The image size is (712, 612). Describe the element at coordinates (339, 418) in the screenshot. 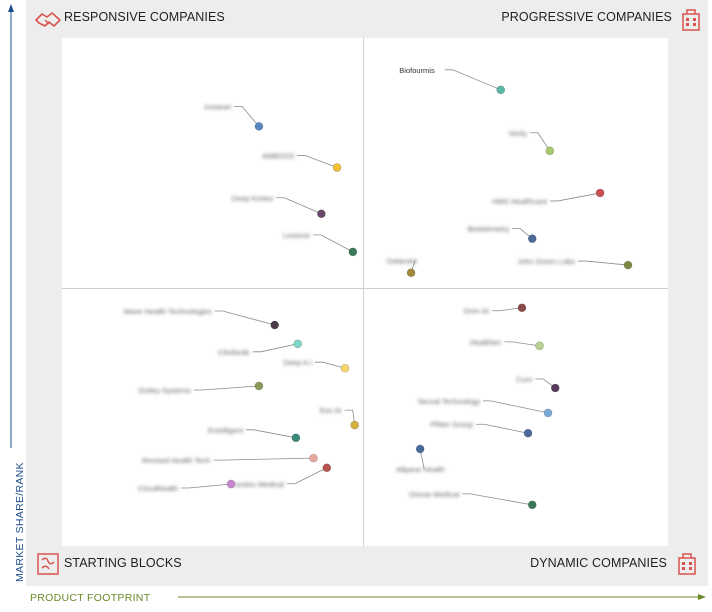

I see `company-point-group: Eon AI` at that location.